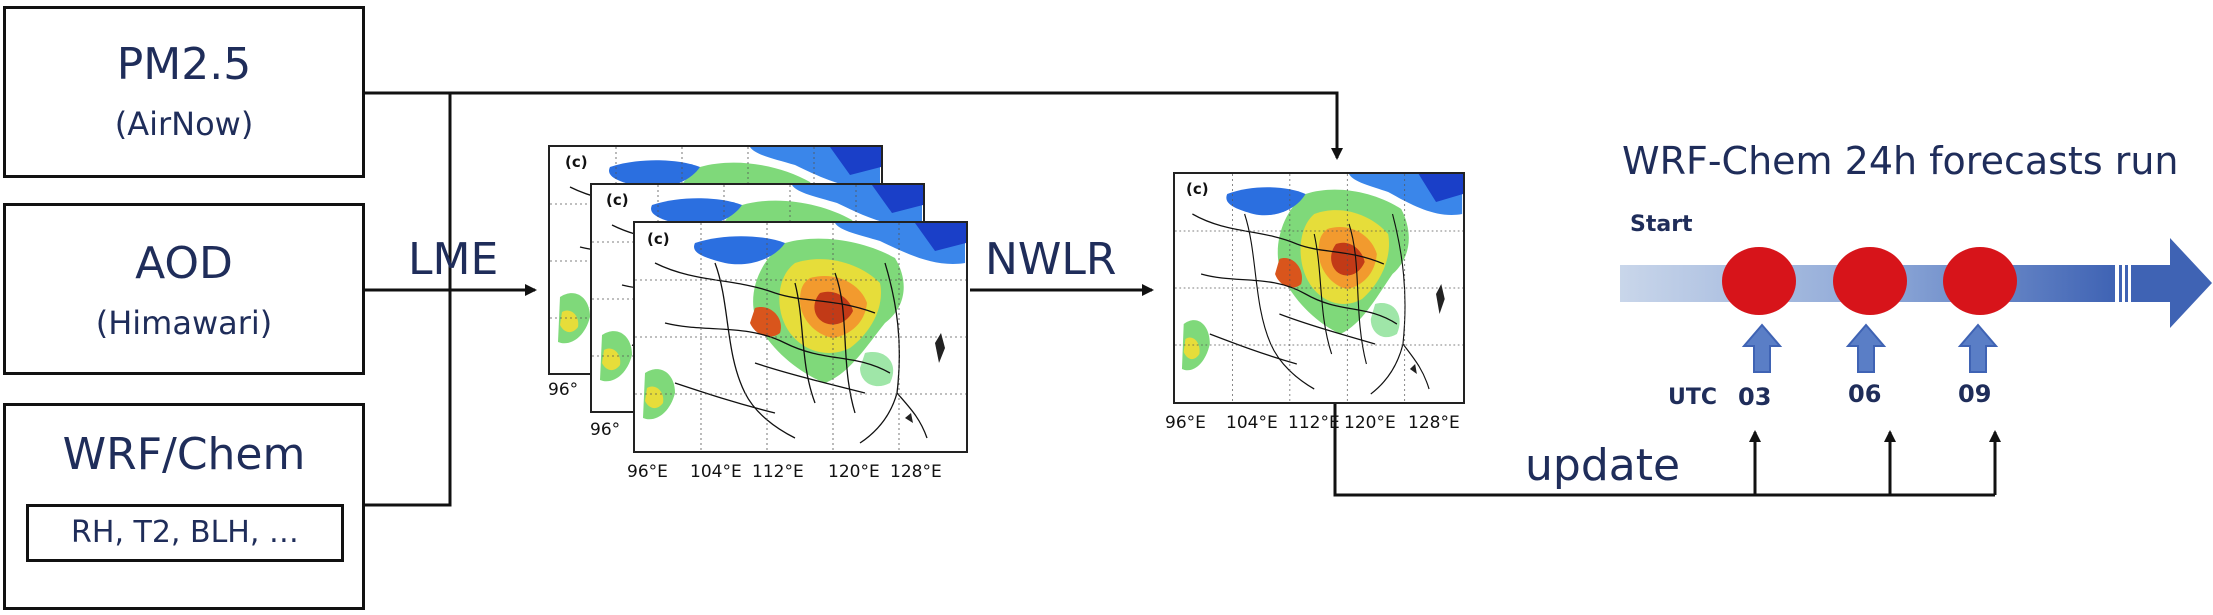 This screenshot has height=615, width=2213. I want to click on aod-box: AOD (Himawari), so click(184, 289).